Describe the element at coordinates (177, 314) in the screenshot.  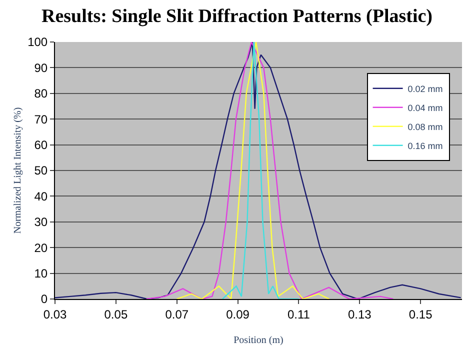
I see `x-tick-label: 0.07` at that location.